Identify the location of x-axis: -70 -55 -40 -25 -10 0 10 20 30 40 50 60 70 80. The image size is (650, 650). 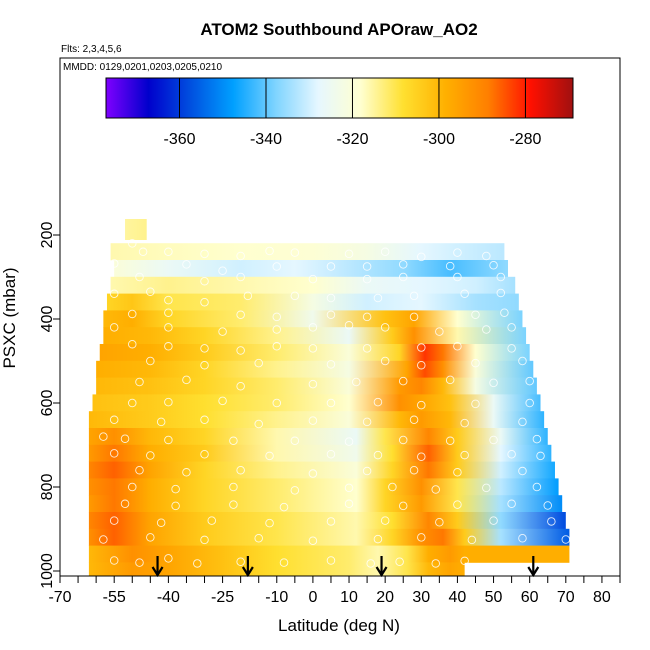
(334, 591).